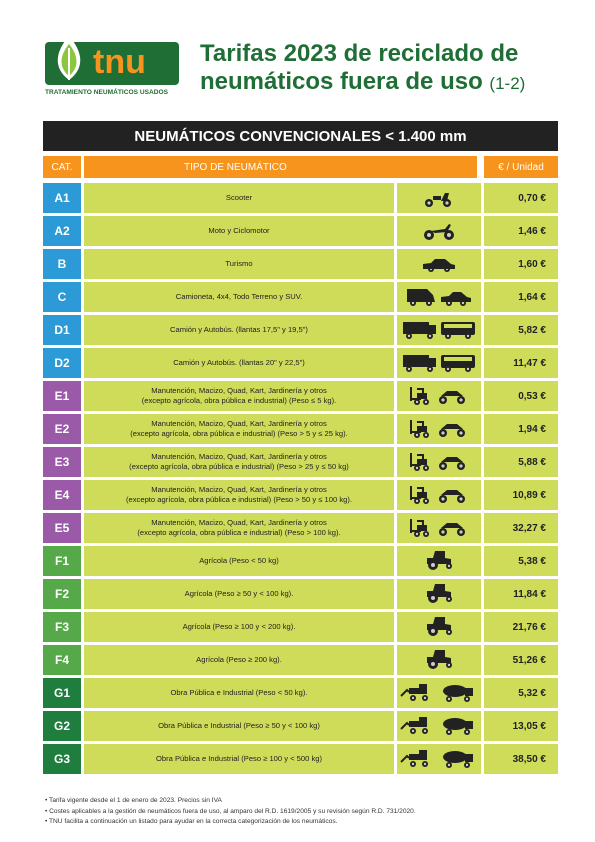 This screenshot has height=842, width=595. What do you see at coordinates (62, 594) in the screenshot?
I see `cat-cell: F2` at bounding box center [62, 594].